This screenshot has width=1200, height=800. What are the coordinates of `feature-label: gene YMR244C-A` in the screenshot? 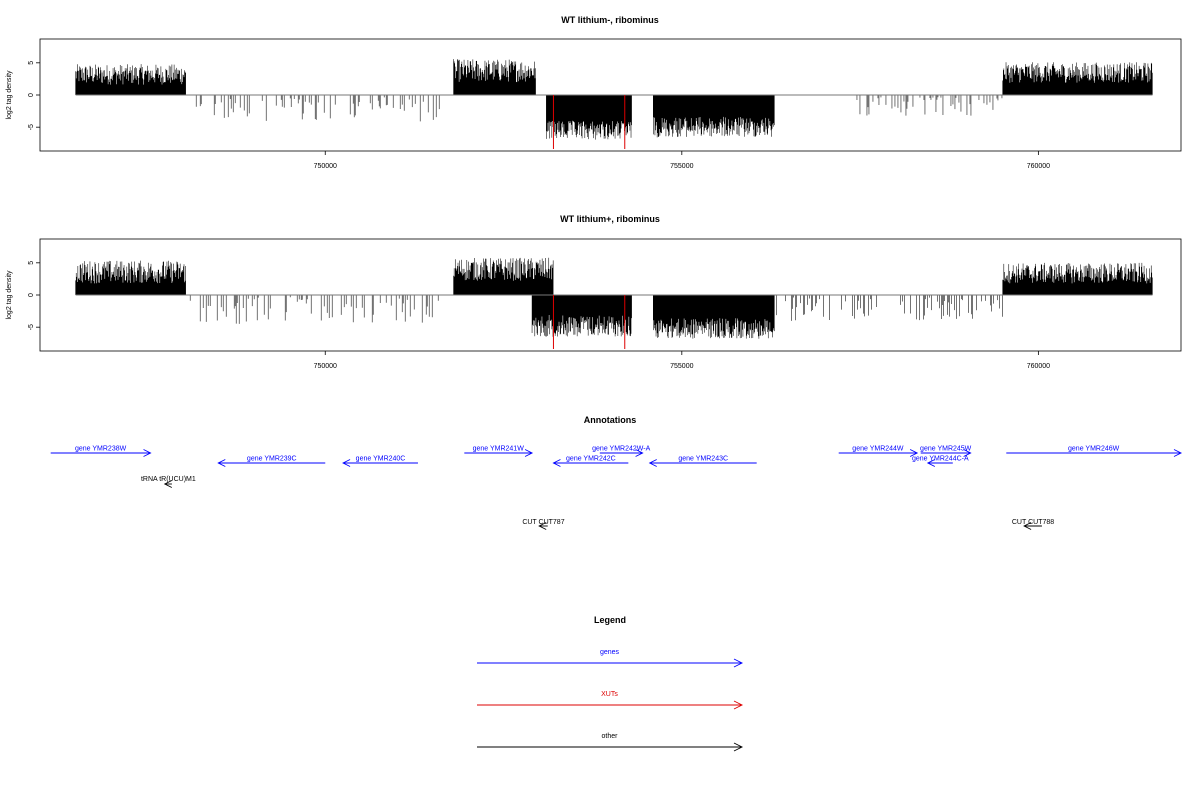 It's located at (940, 459).